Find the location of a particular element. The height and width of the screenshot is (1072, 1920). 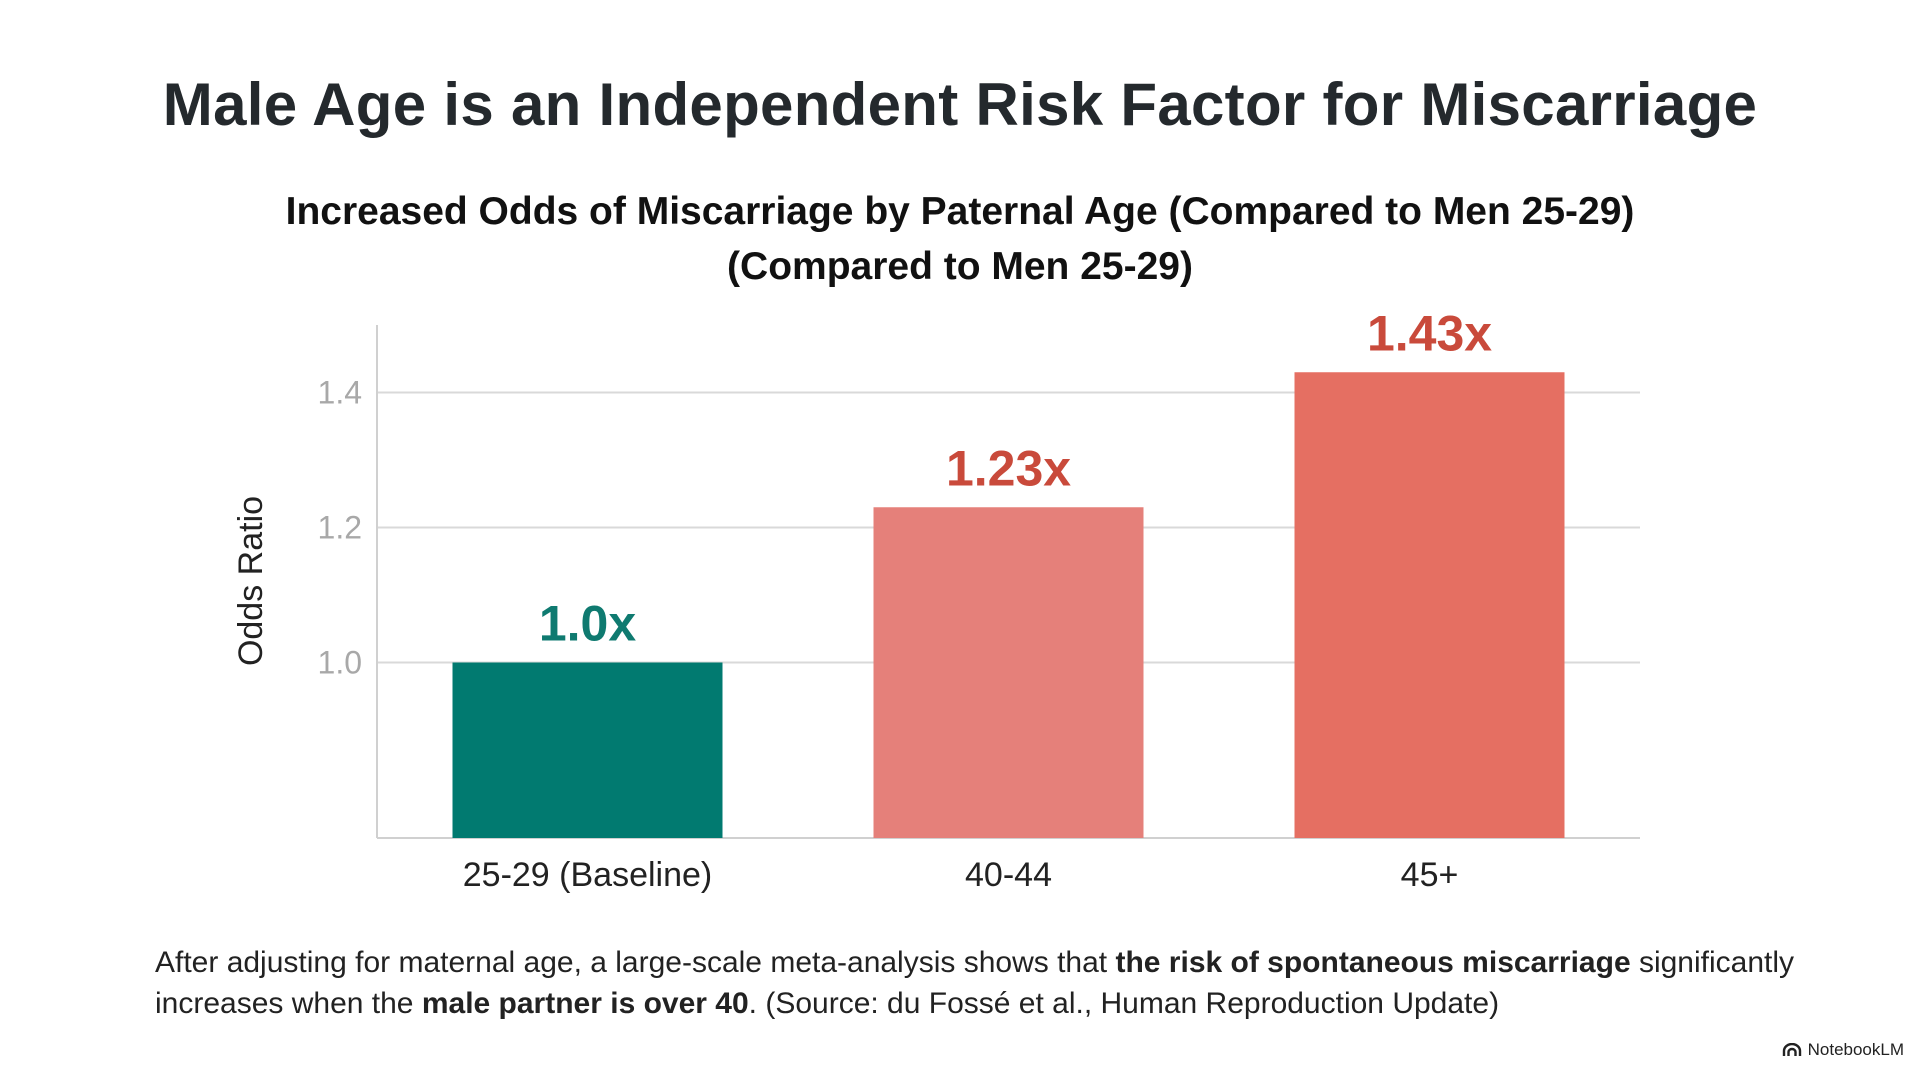

bar-value-label: 1.43x is located at coordinates (1429, 333).